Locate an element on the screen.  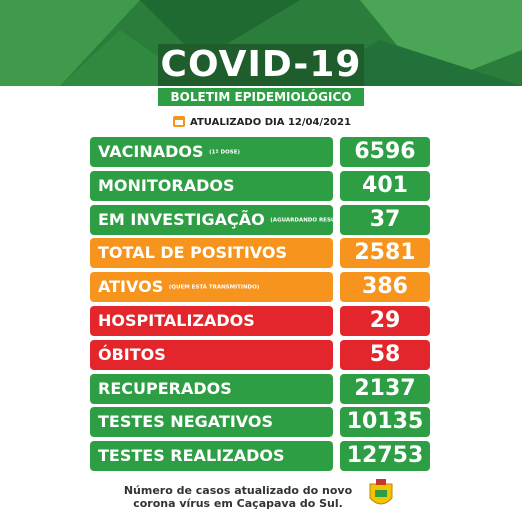
footer-line: Número de casos atualizado do novo is located at coordinates (238, 490).